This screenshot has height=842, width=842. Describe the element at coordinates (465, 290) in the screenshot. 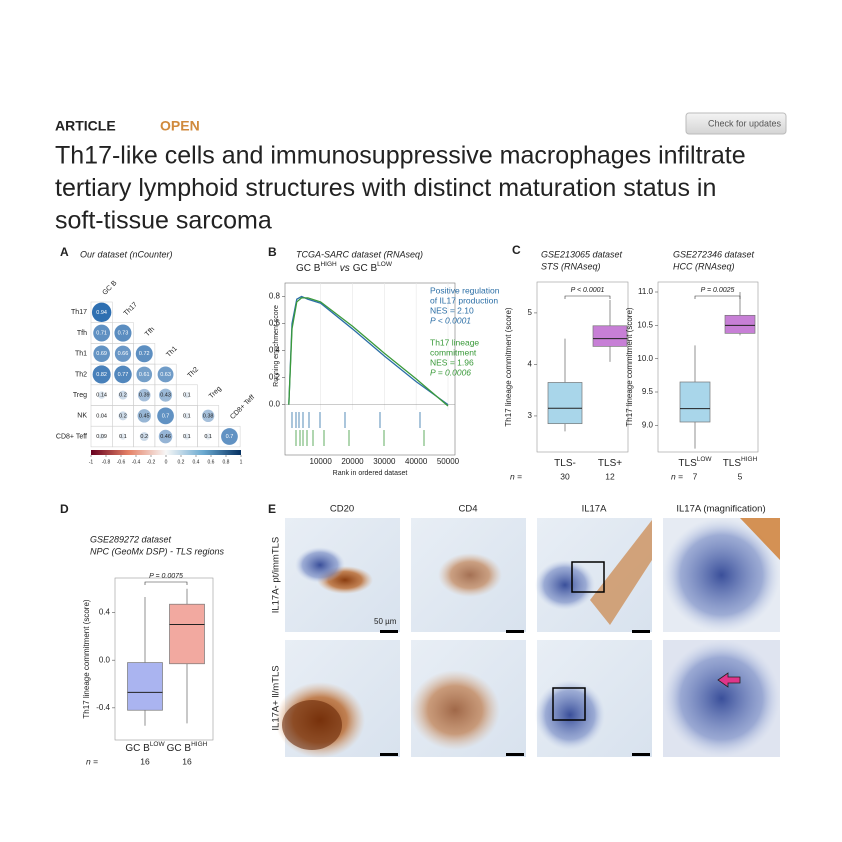

I see `annotation: Positive regulation` at that location.